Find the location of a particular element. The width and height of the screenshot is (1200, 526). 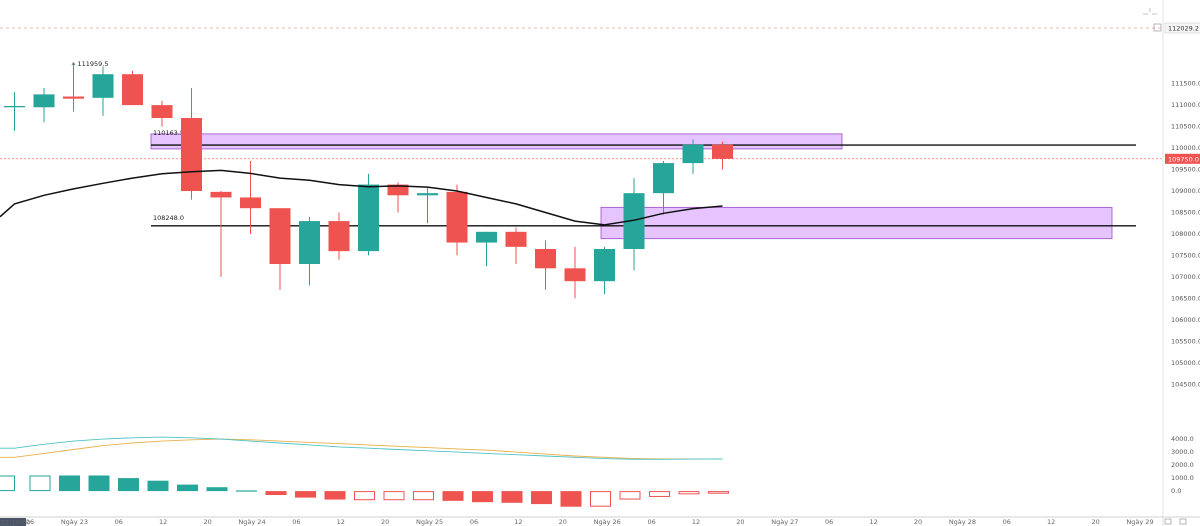

high-label: 111959.5 is located at coordinates (93, 64).